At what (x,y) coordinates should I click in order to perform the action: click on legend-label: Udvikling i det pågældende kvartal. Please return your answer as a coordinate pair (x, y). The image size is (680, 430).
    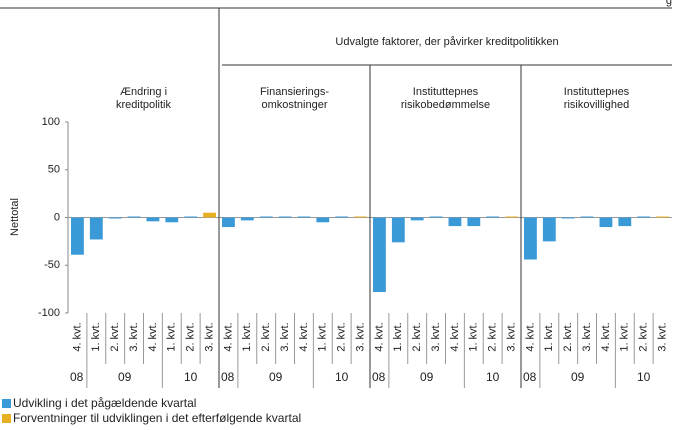
    Looking at the image, I should click on (104, 403).